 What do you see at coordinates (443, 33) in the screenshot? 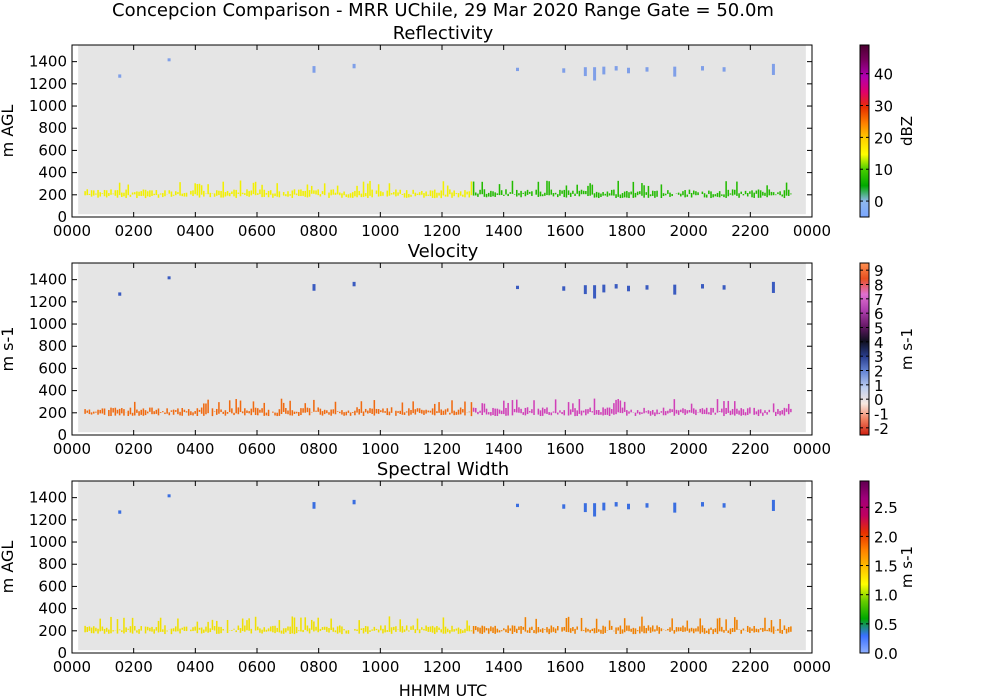
I see `panel-title: Reflectivity` at bounding box center [443, 33].